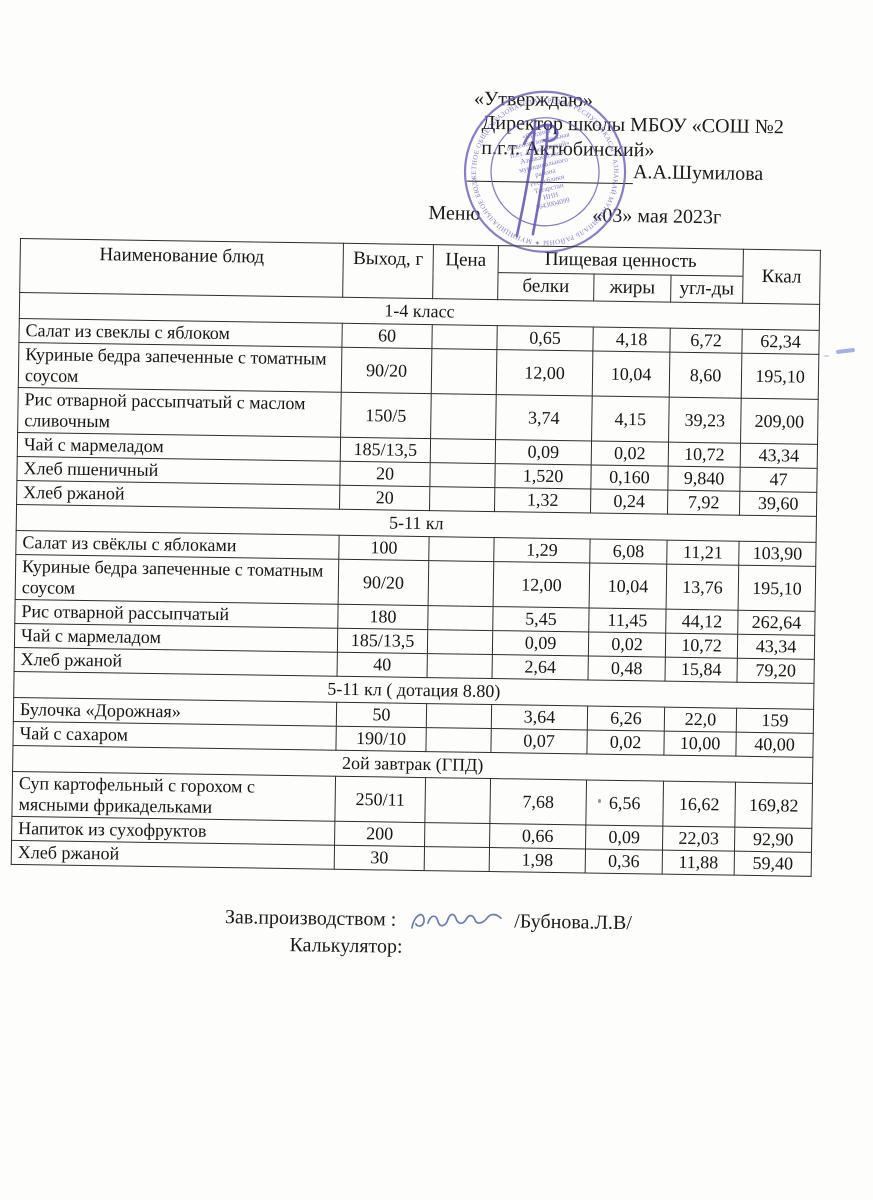  What do you see at coordinates (699, 804) in the screenshot?
I see `cell-carbs: 16,62` at bounding box center [699, 804].